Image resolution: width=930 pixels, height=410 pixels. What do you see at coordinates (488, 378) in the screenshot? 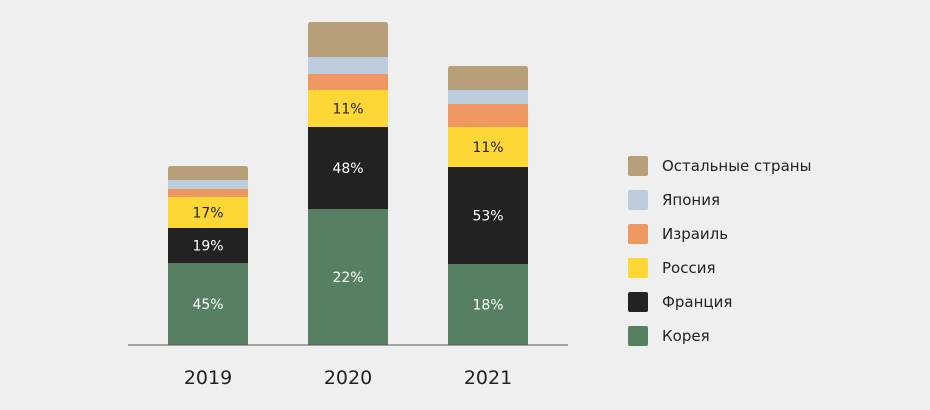
I see `category-label-2021: 2021` at bounding box center [488, 378].